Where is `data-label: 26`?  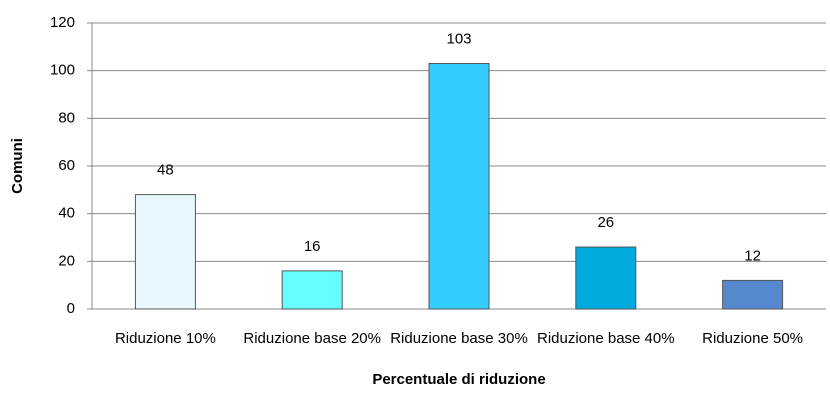
data-label: 26 is located at coordinates (605, 222).